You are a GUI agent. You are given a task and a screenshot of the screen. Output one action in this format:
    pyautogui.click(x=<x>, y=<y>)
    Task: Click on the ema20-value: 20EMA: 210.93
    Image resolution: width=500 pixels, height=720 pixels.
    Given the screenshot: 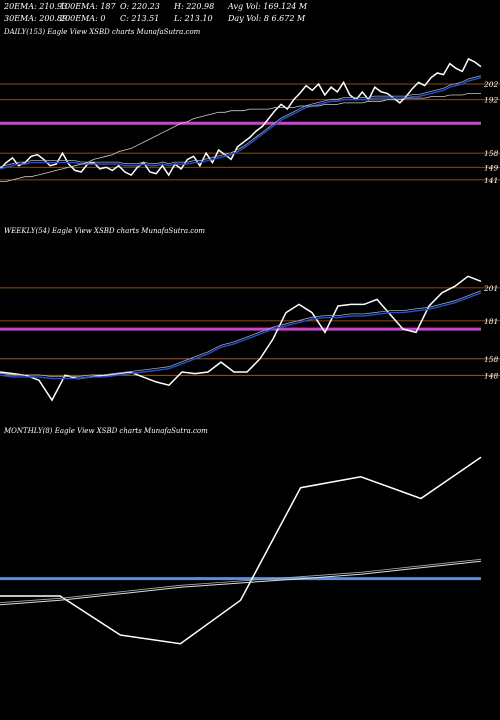 What is the action you would take?
    pyautogui.click(x=36, y=6)
    